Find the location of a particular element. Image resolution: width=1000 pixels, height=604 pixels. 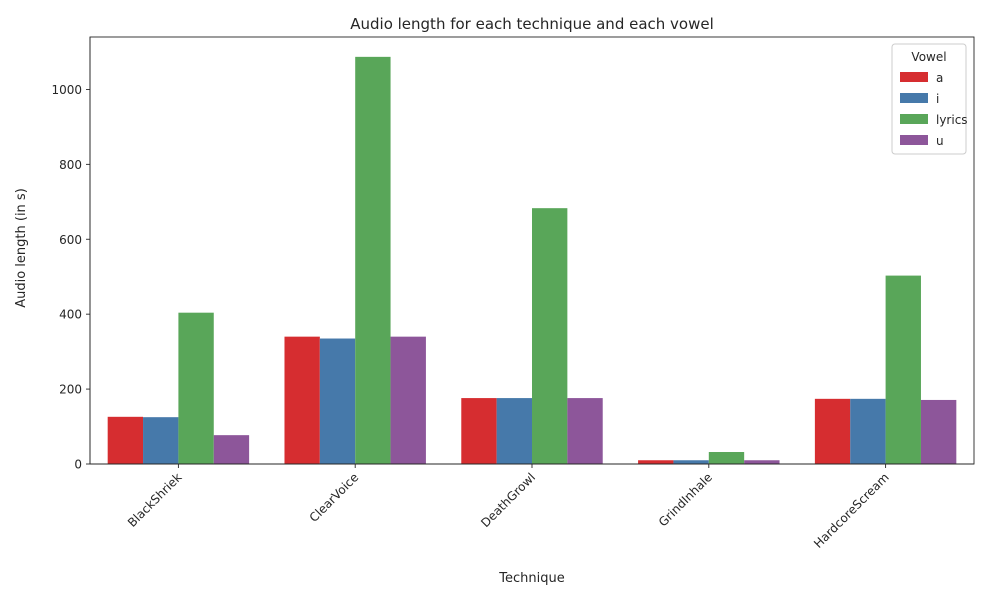

x-tick-label: HardcoreScream is located at coordinates (851, 510).